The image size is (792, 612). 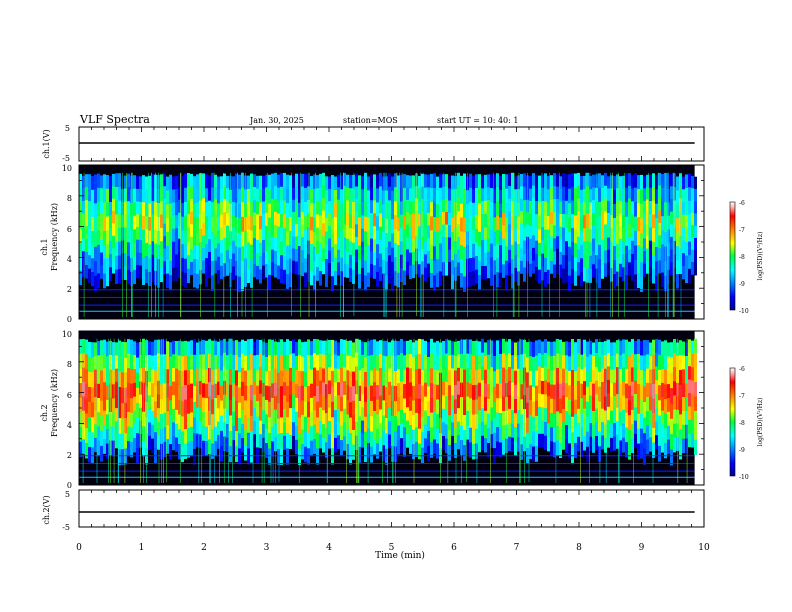 What do you see at coordinates (393, 552) in the screenshot?
I see `x-axis: 0 1 2 3 4 5 6 7 8 9 10 Time (min)` at bounding box center [393, 552].